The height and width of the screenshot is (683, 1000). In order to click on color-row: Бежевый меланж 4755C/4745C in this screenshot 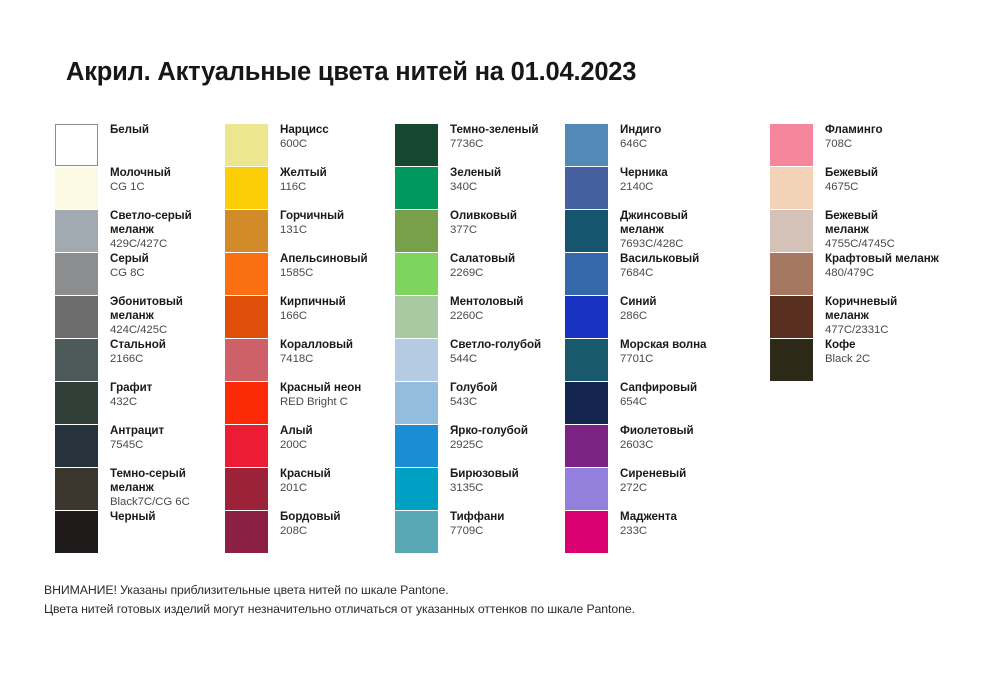, I will do `click(885, 231)`.